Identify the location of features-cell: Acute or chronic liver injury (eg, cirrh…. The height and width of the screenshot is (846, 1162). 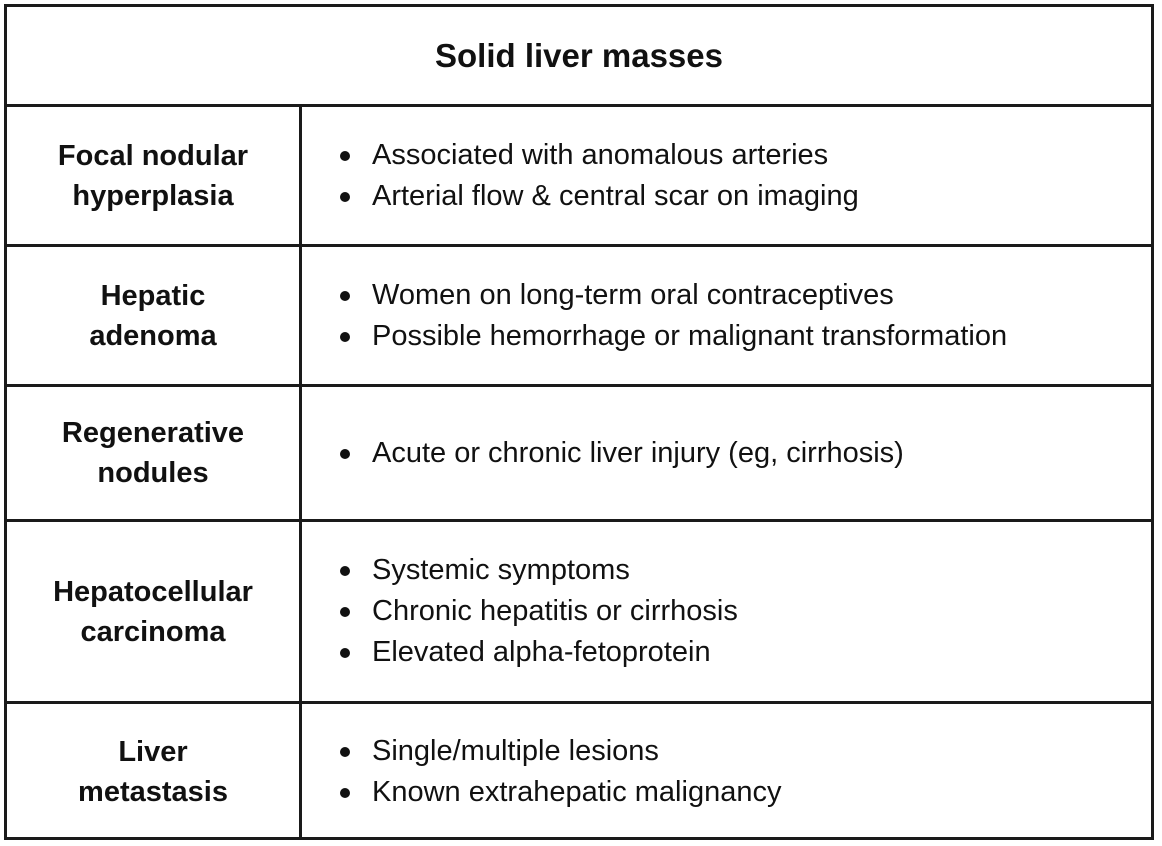
(726, 453).